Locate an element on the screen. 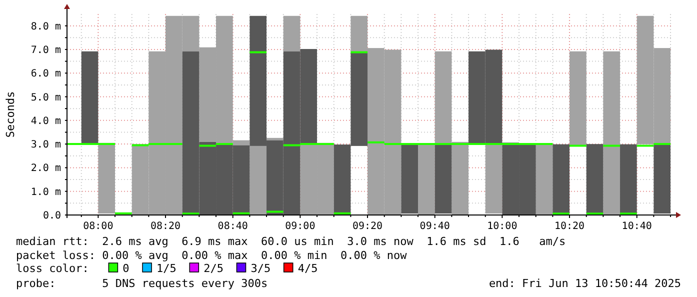  x-tick-label: 09:00 is located at coordinates (300, 226).